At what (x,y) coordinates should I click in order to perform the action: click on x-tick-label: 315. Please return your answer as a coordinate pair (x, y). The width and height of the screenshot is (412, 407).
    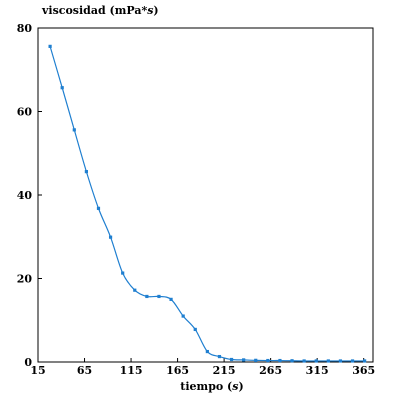
    Looking at the image, I should click on (317, 370).